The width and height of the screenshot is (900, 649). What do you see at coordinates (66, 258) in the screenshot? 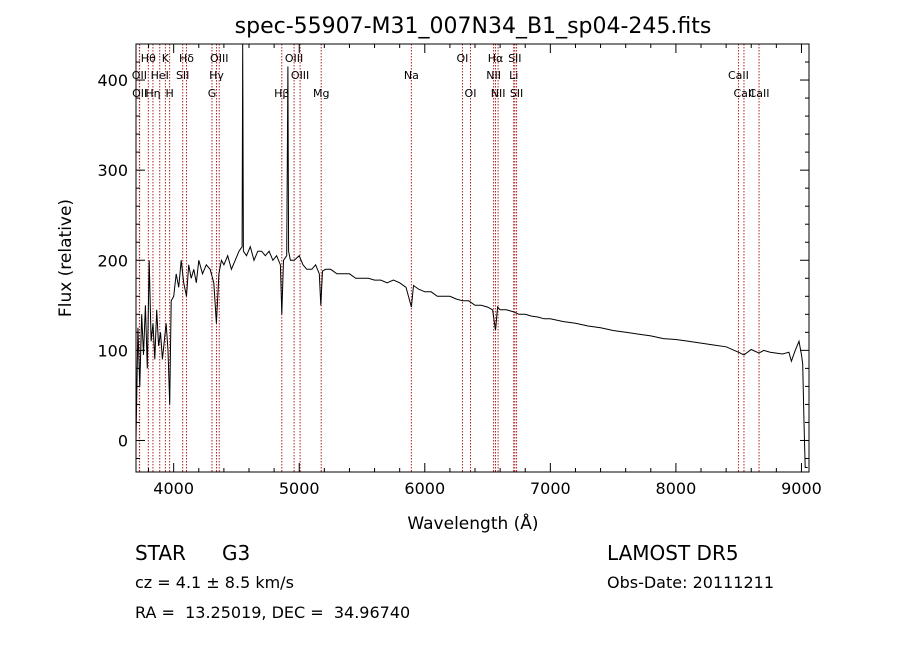
I see `y-axis-label: Flux (relative)` at bounding box center [66, 258].